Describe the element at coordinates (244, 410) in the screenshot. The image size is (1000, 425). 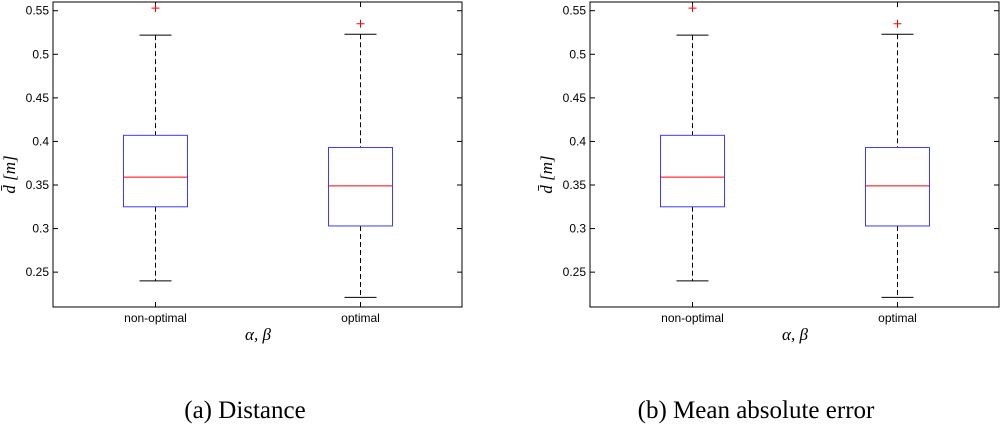
I see `caption-a: (a) Distance` at that location.